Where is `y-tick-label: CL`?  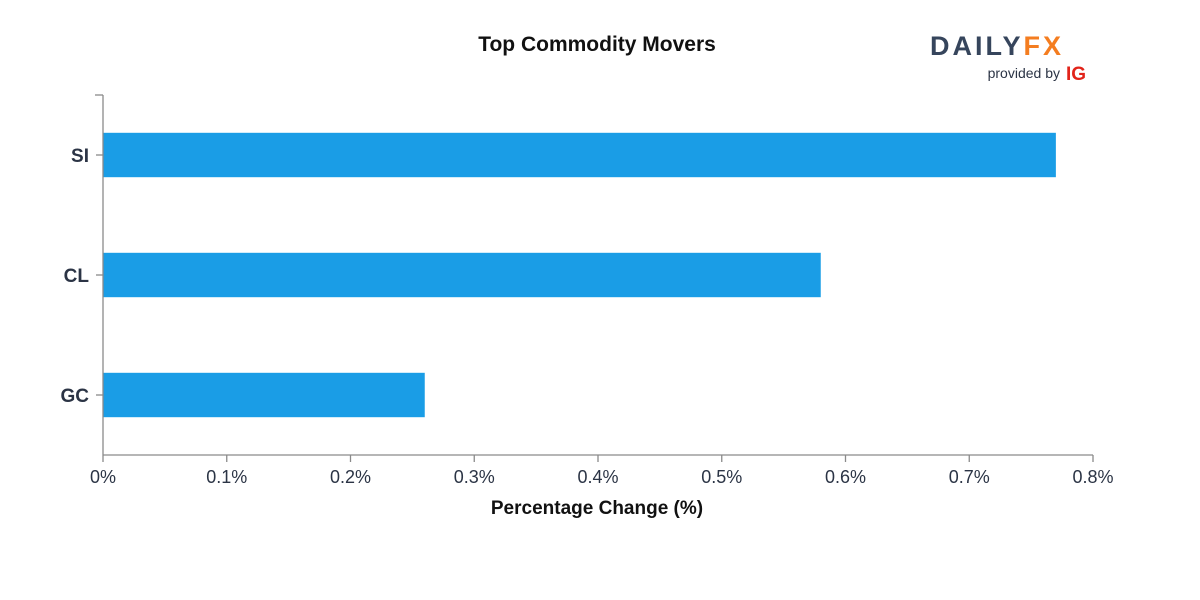 y-tick-label: CL is located at coordinates (77, 276).